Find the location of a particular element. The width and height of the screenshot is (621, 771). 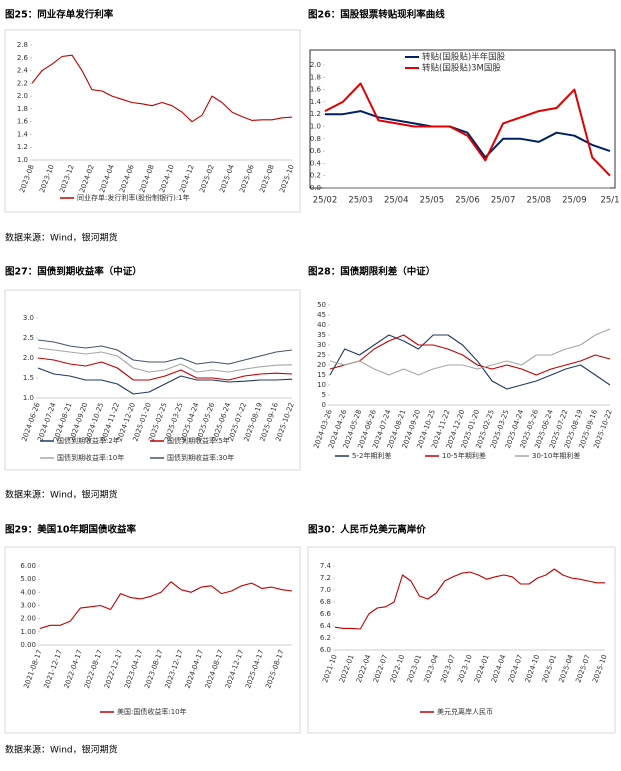

y-tick-label: 3.00 is located at coordinates (28, 606).